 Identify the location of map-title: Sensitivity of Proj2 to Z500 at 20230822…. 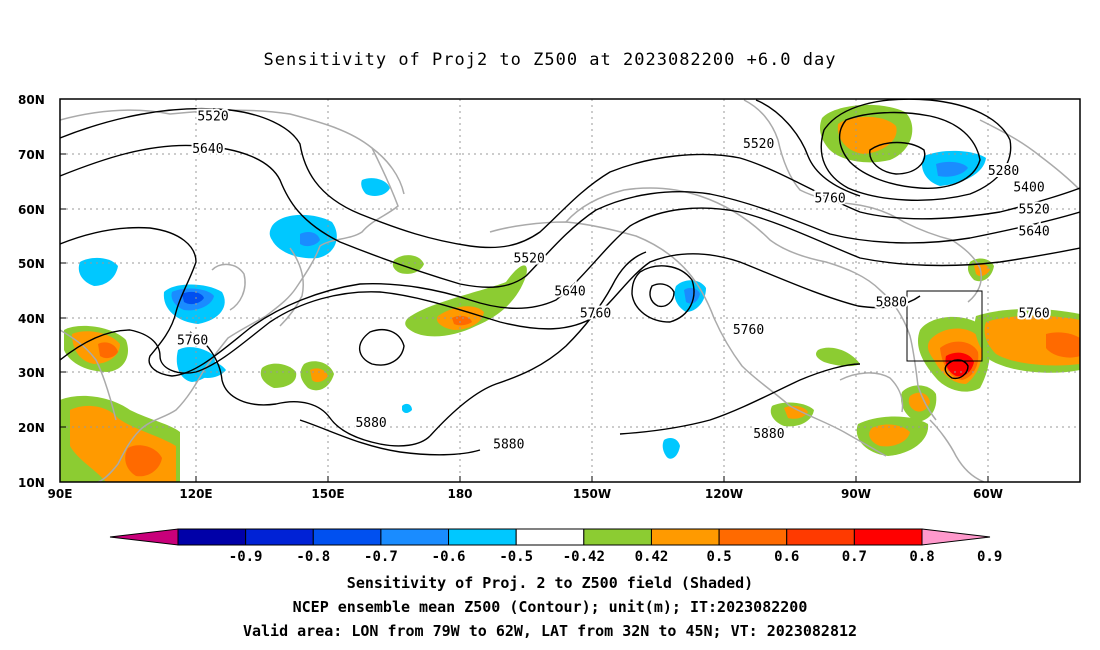
(550, 60).